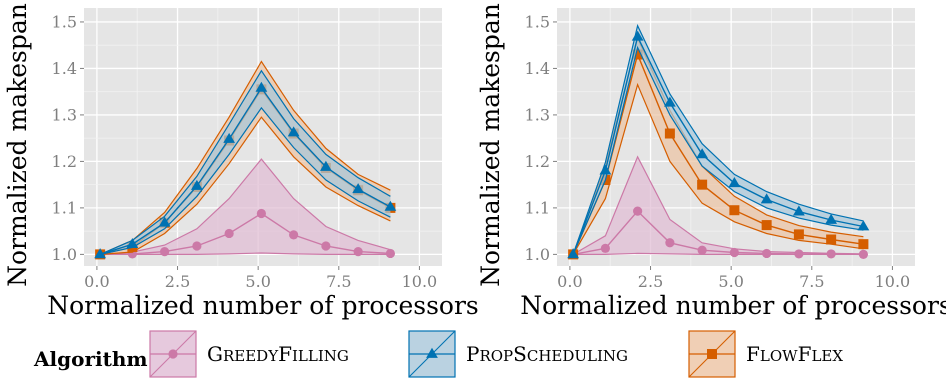 Image resolution: width=946 pixels, height=392 pixels. Describe the element at coordinates (650, 281) in the screenshot. I see `x-tick-label: 2.5` at that location.